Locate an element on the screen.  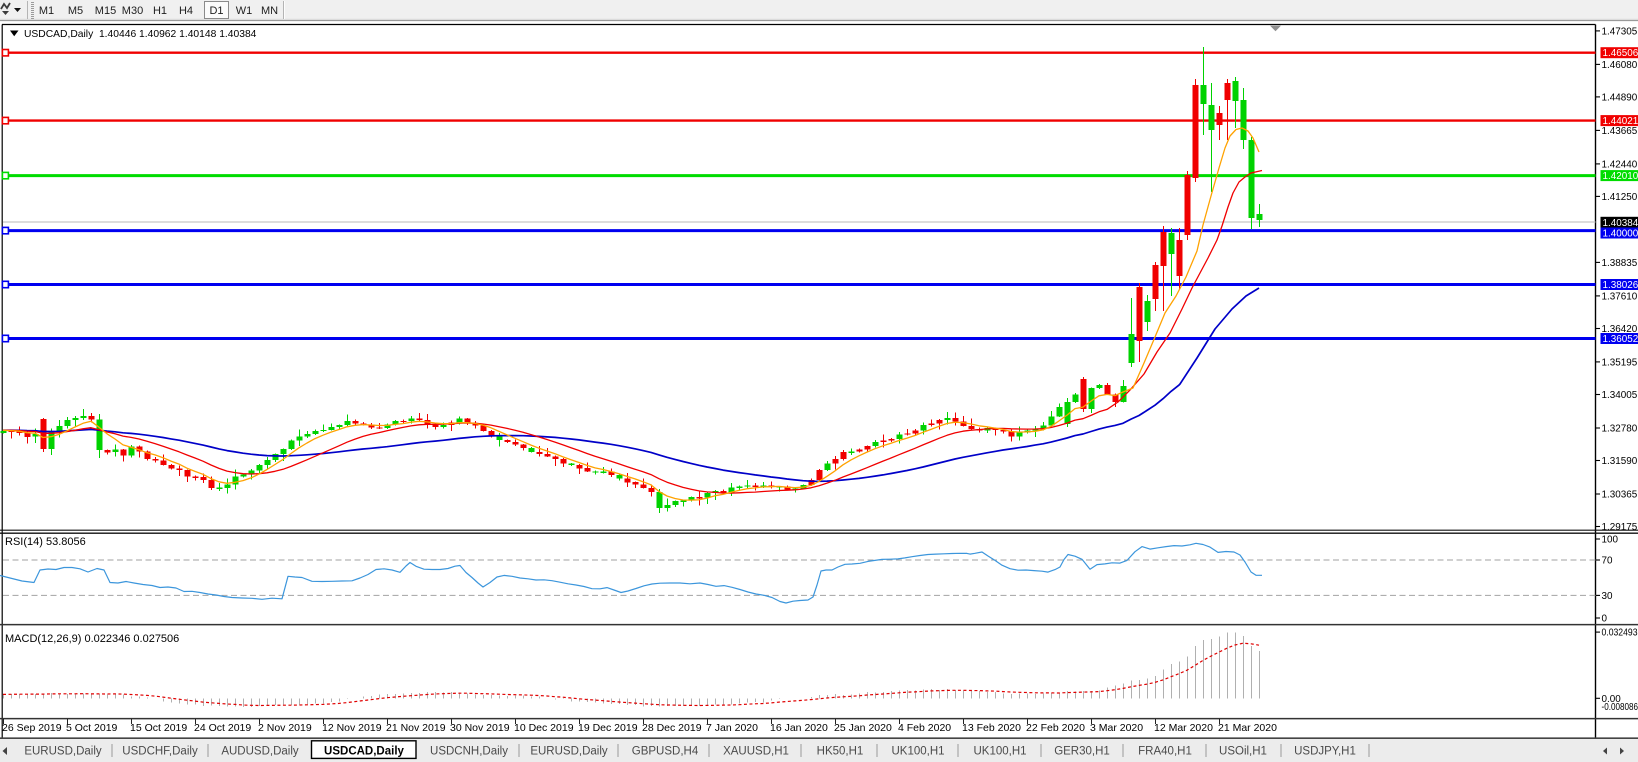
svg-text: -0.008086 is located at coordinates (1620, 707).